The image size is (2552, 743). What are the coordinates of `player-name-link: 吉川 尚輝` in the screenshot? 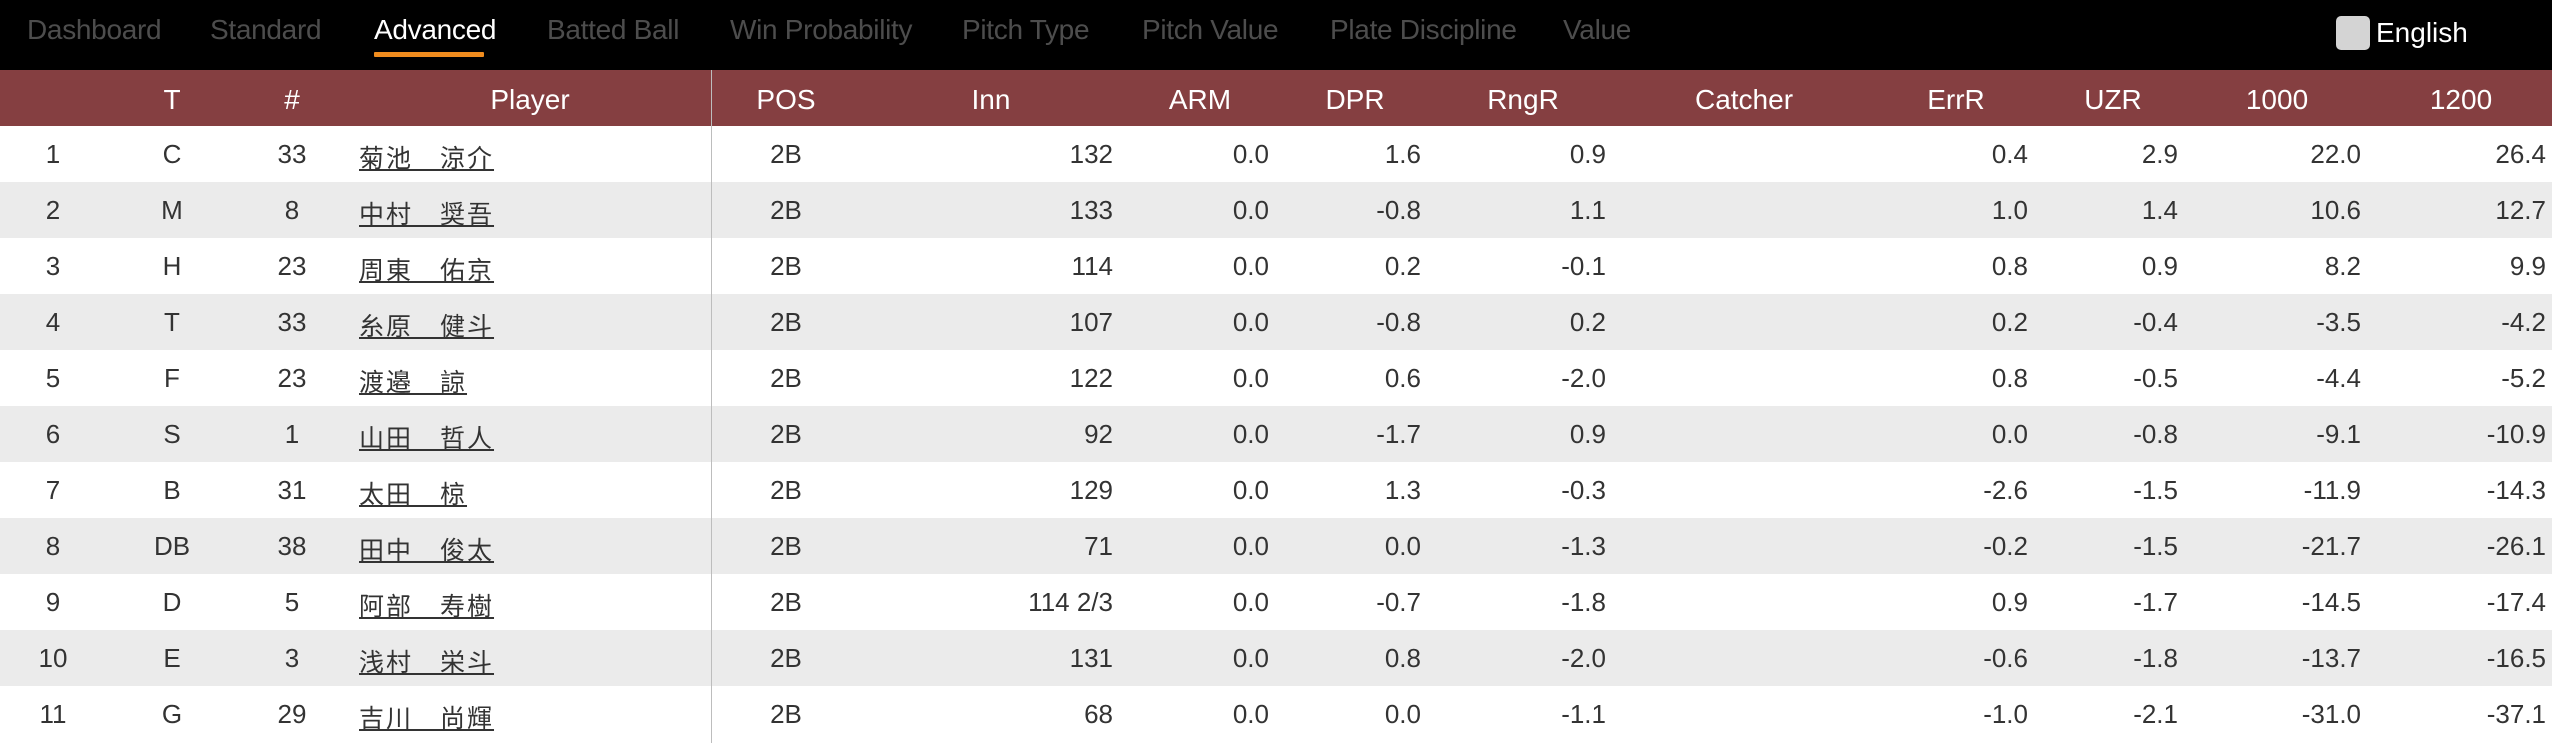 It's located at (427, 718).